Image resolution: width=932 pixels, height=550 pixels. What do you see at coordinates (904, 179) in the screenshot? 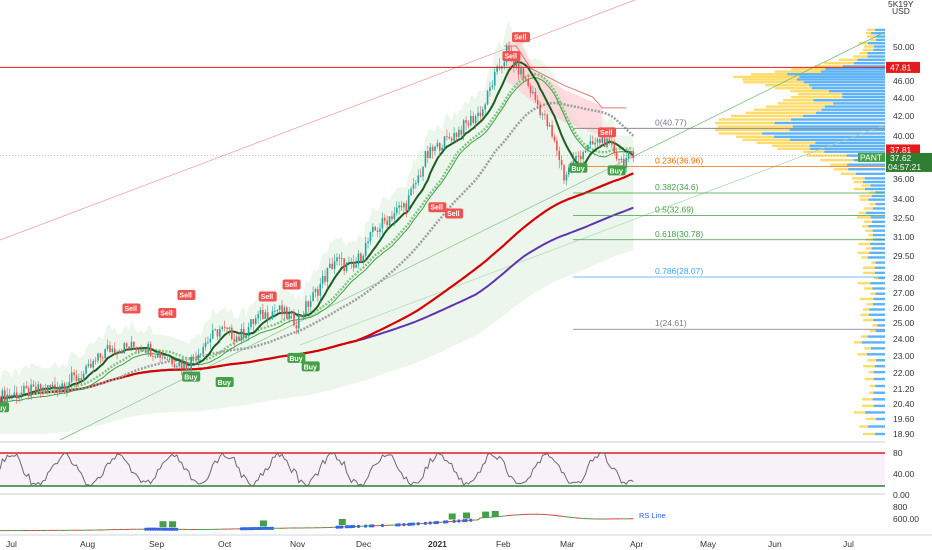
I see `price-tick: 36.00` at bounding box center [904, 179].